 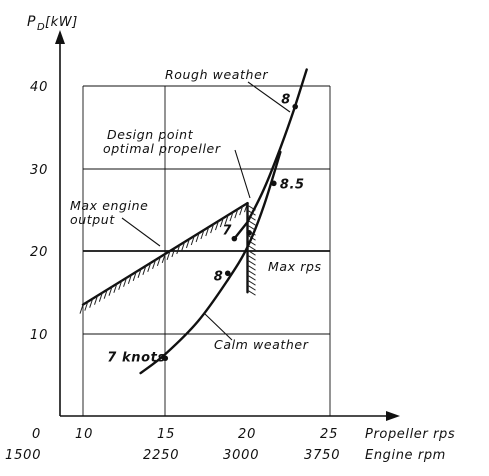 What do you see at coordinates (39, 252) in the screenshot?
I see `y-tick-label: 20` at bounding box center [39, 252].